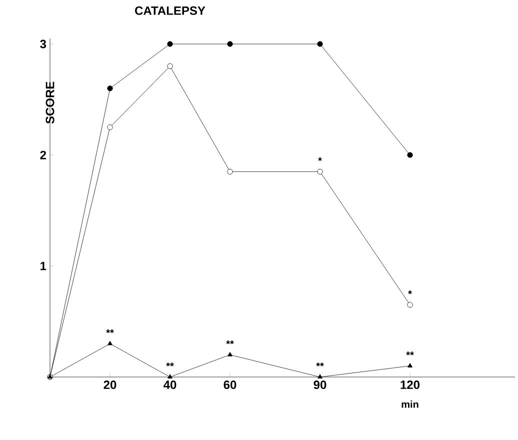  Describe the element at coordinates (410, 385) in the screenshot. I see `x-tick-label: 120` at that location.